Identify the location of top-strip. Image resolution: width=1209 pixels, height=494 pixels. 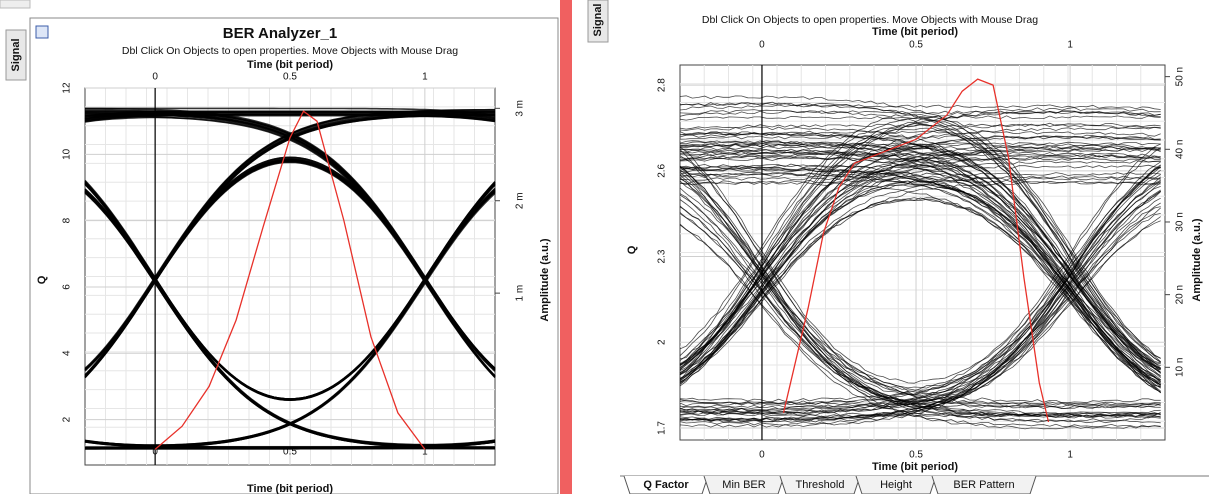
(15, 4).